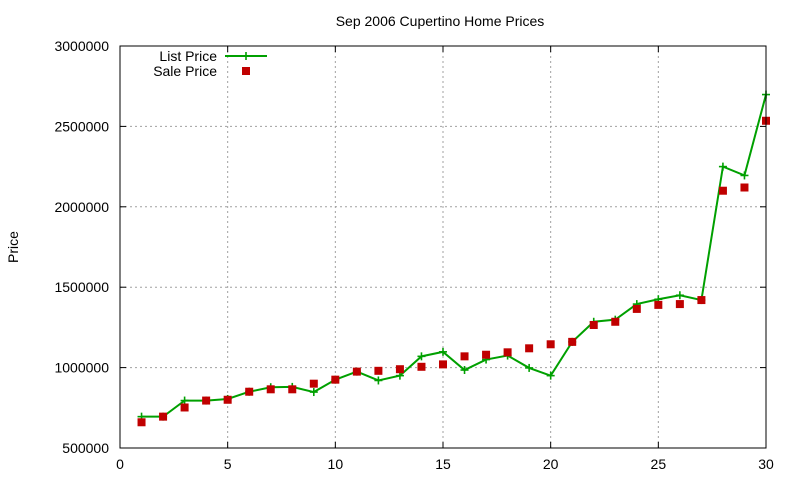  I want to click on x-tick-label: 5, so click(228, 464).